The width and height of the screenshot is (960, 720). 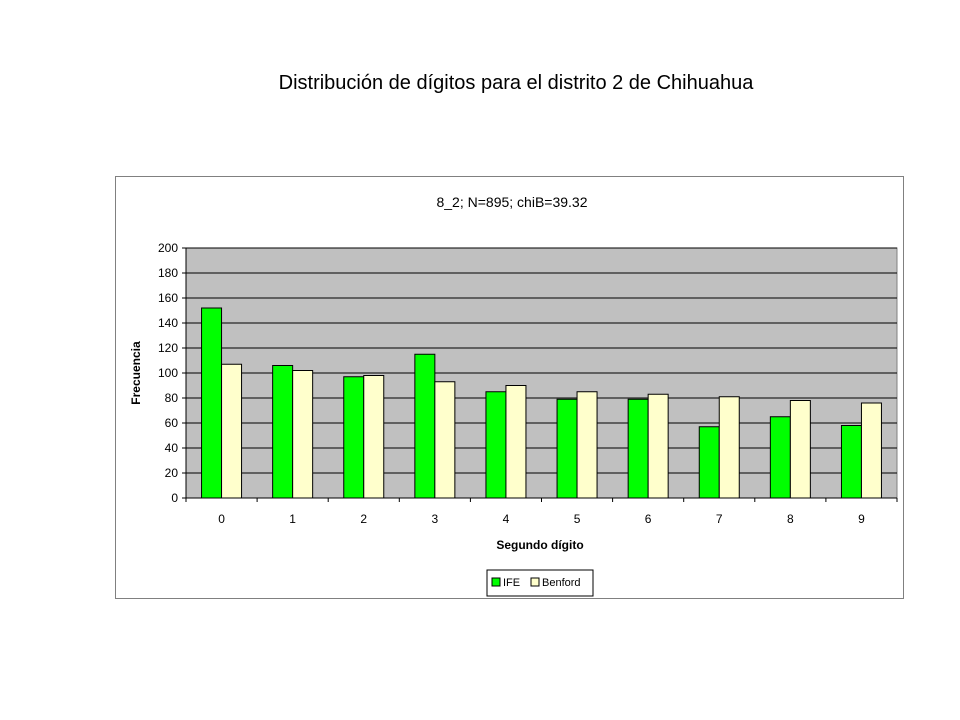 I want to click on y-tick-label: 200, so click(x=168, y=248).